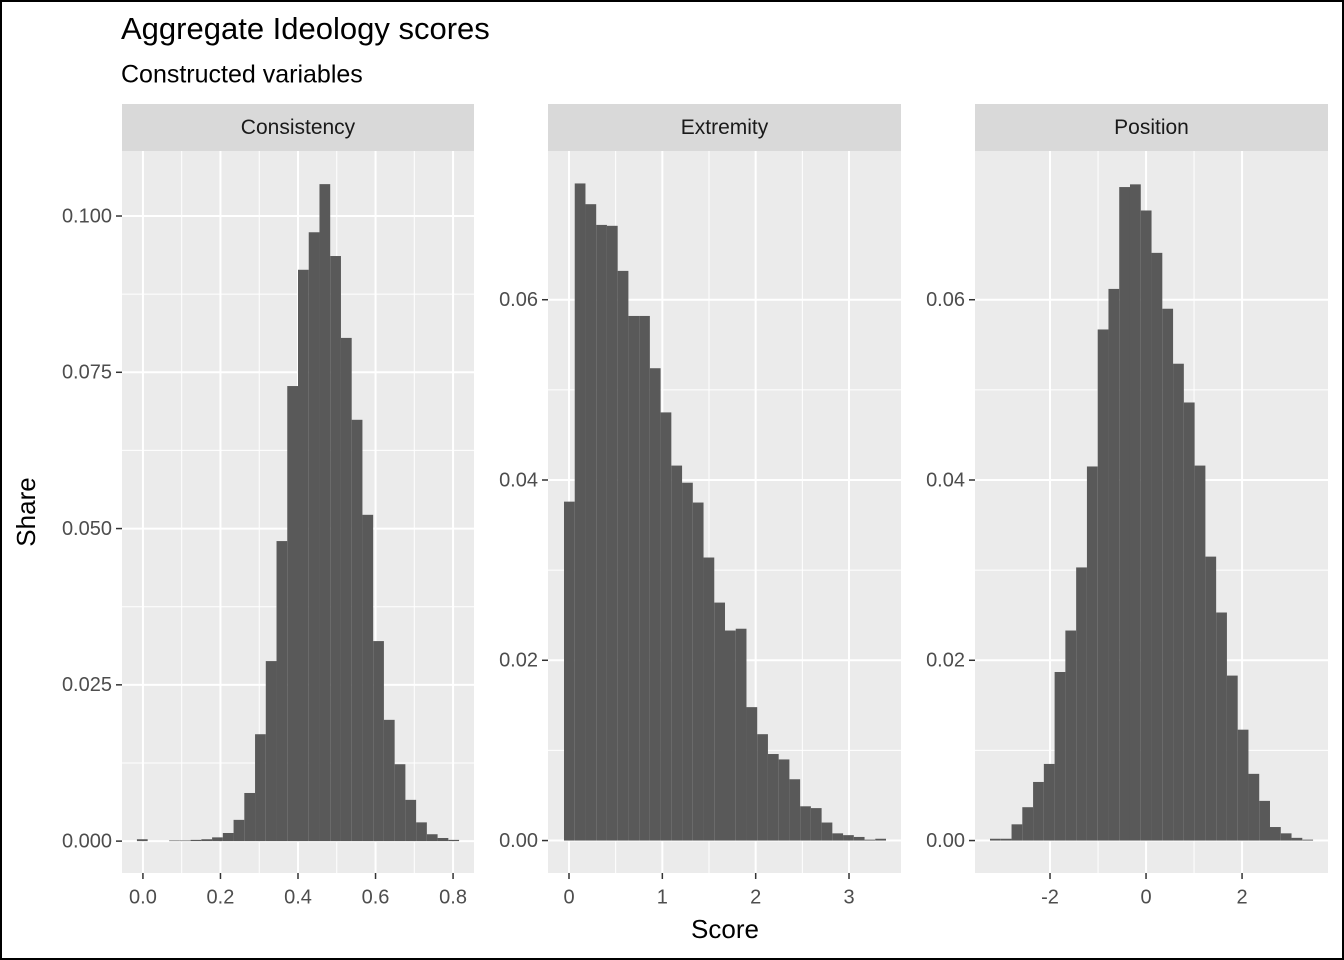 This screenshot has width=1344, height=960. I want to click on x-tick-label: 1, so click(662, 897).